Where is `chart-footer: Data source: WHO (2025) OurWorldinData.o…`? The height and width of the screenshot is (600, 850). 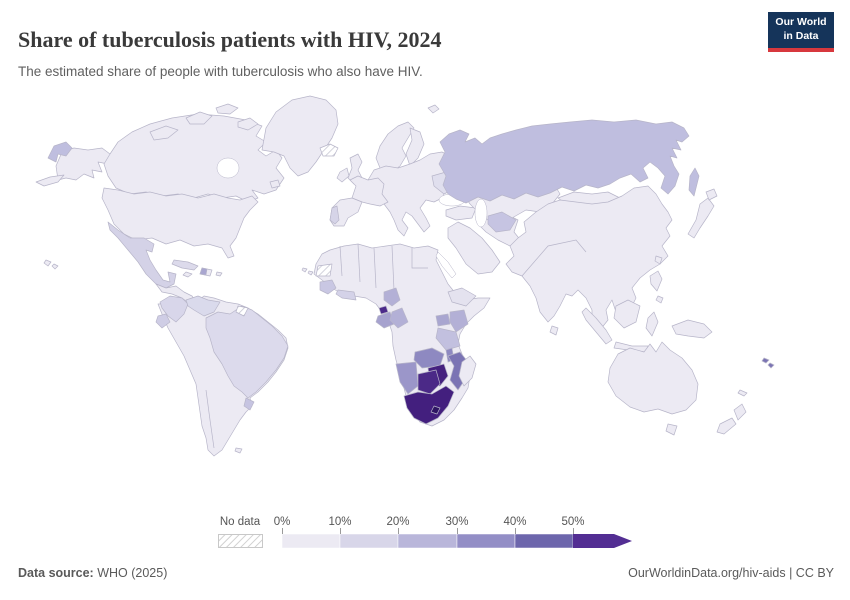
chart-footer: Data source: WHO (2025) OurWorldinData.o… is located at coordinates (425, 573).